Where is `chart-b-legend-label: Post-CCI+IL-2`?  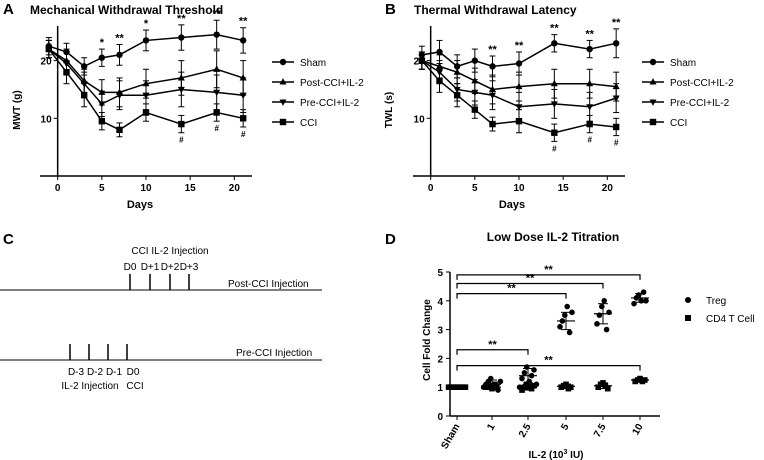 chart-b-legend-label: Post-CCI+IL-2 is located at coordinates (702, 83).